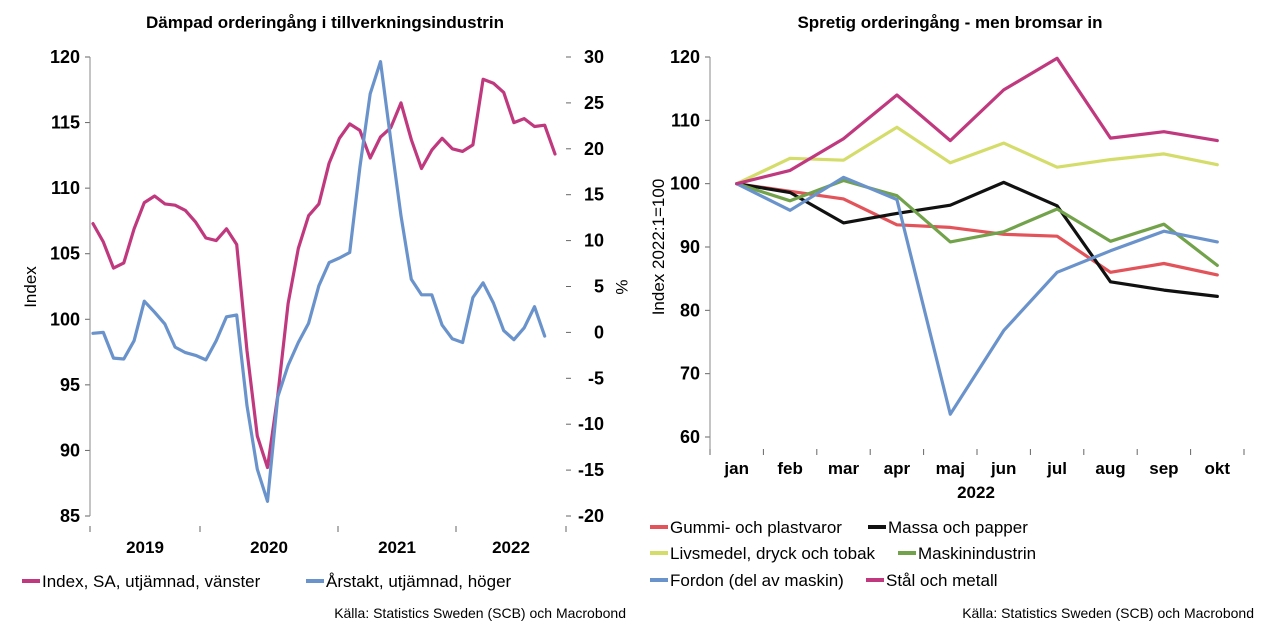  Describe the element at coordinates (773, 553) in the screenshot. I see `legend-label: Livsmedel, dryck och tobak` at that location.